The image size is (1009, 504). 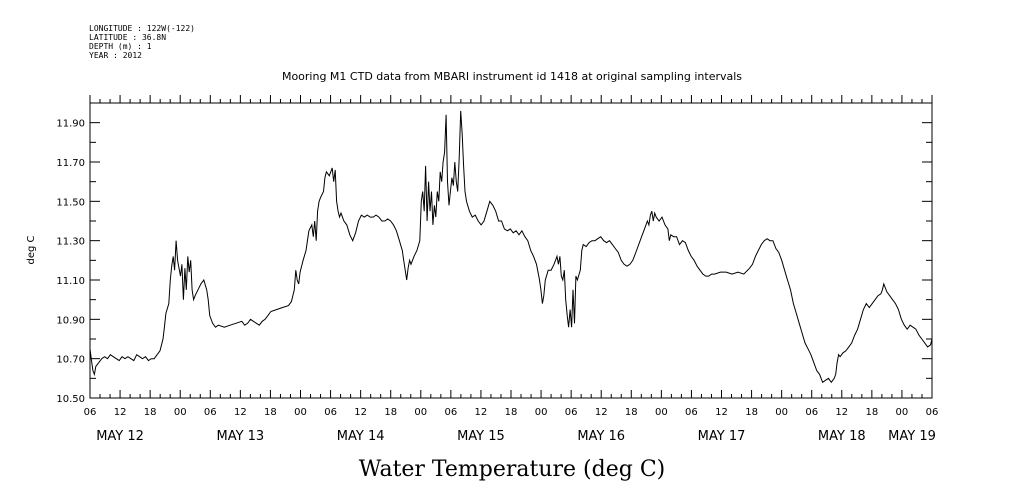 I want to click on x-date-label: MAY 13, so click(x=240, y=436).